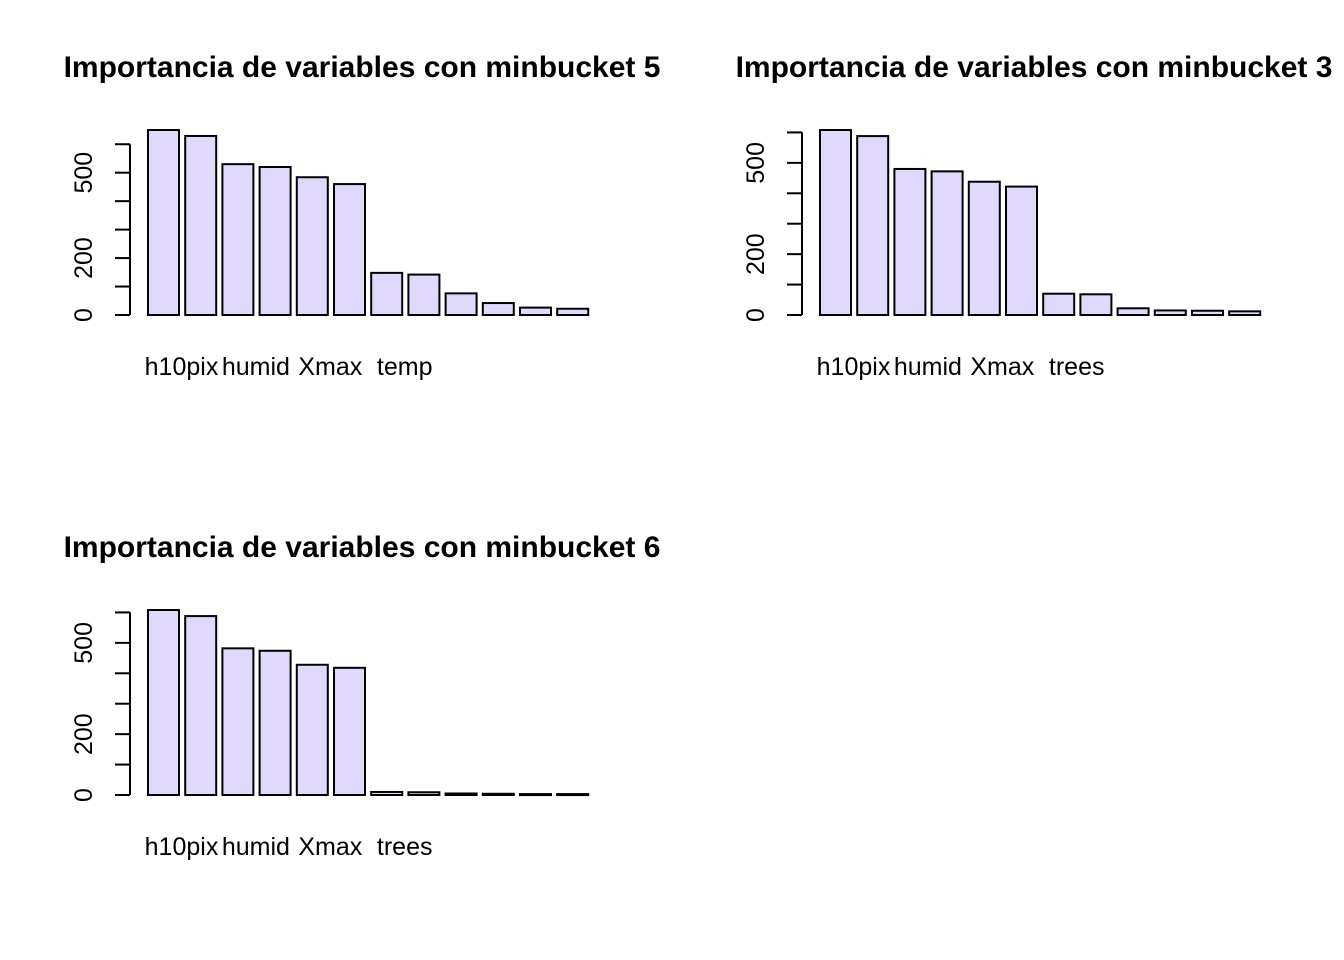 The image size is (1344, 960). I want to click on chart-title: Importancia de variables con minbucket 5, so click(362, 67).